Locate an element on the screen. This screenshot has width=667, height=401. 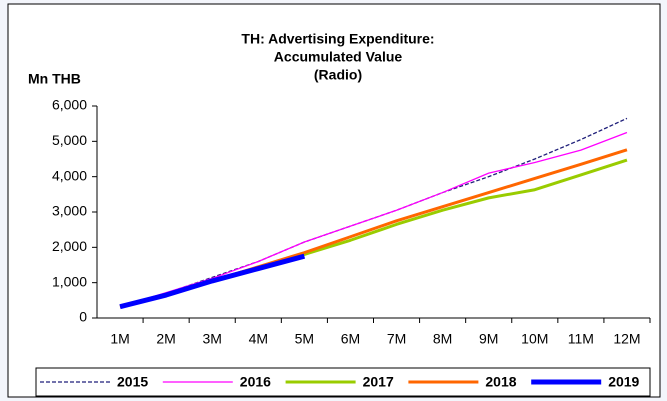
x-tick-label: 7M is located at coordinates (396, 339).